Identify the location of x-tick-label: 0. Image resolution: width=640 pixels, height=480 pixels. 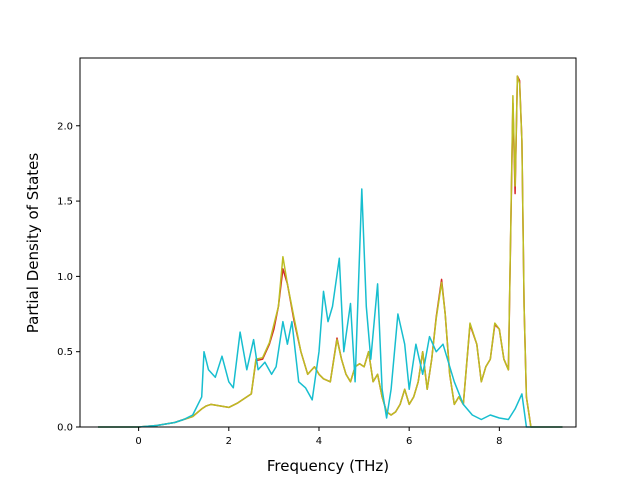
(138, 441).